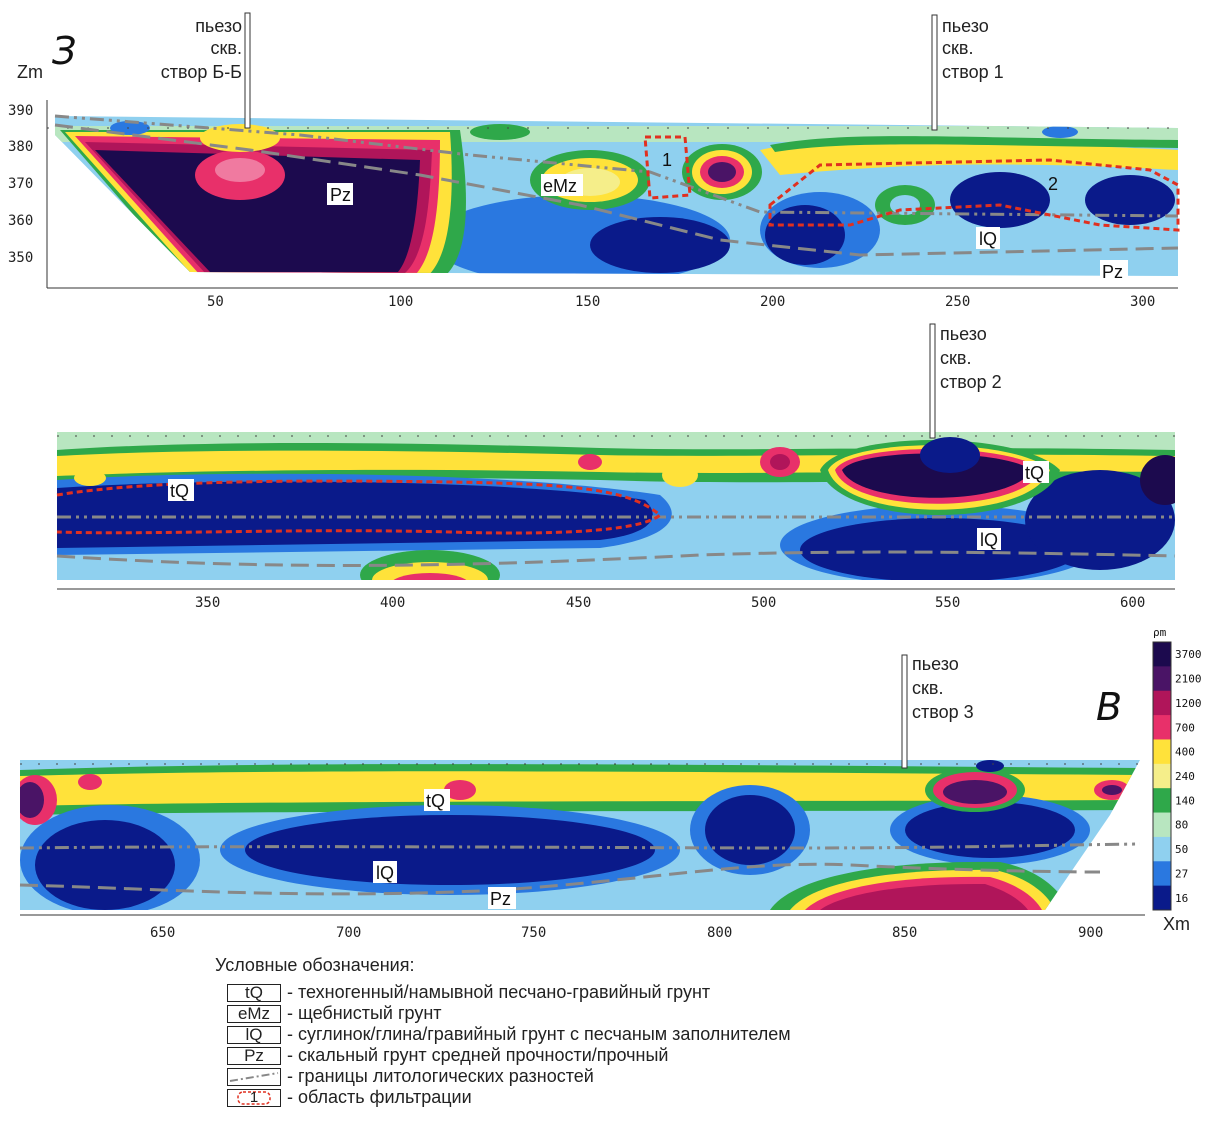 This screenshot has height=1135, width=1205. I want to click on unit-label-emz: eMz, so click(560, 186).